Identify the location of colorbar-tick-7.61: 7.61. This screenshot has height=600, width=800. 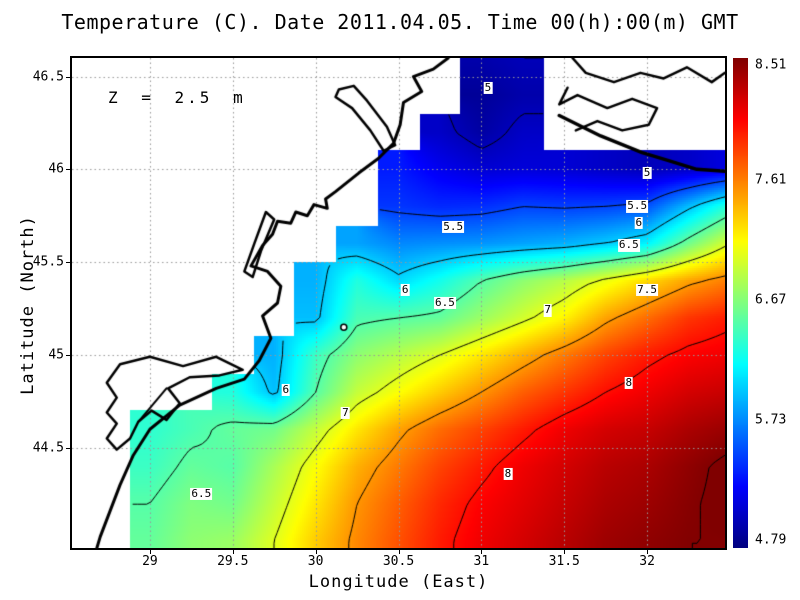
(771, 180).